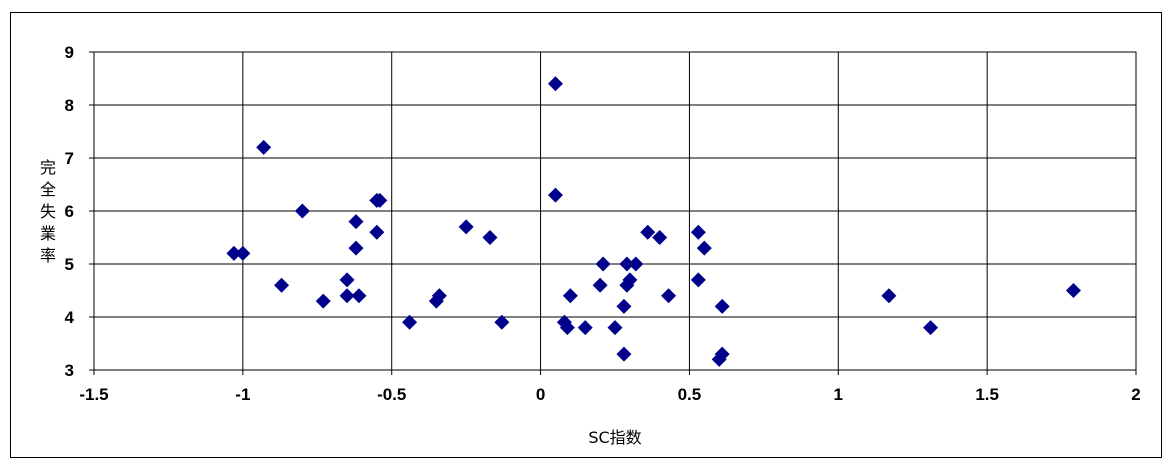  Describe the element at coordinates (987, 394) in the screenshot. I see `x-tick-label: 1.5` at that location.